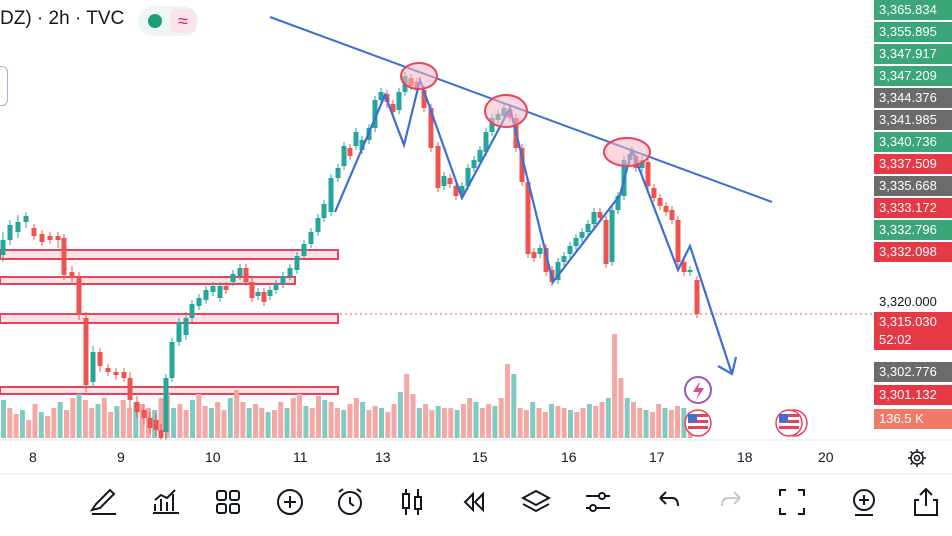 This screenshot has height=536, width=952. I want to click on indicators-icon, so click(166, 502).